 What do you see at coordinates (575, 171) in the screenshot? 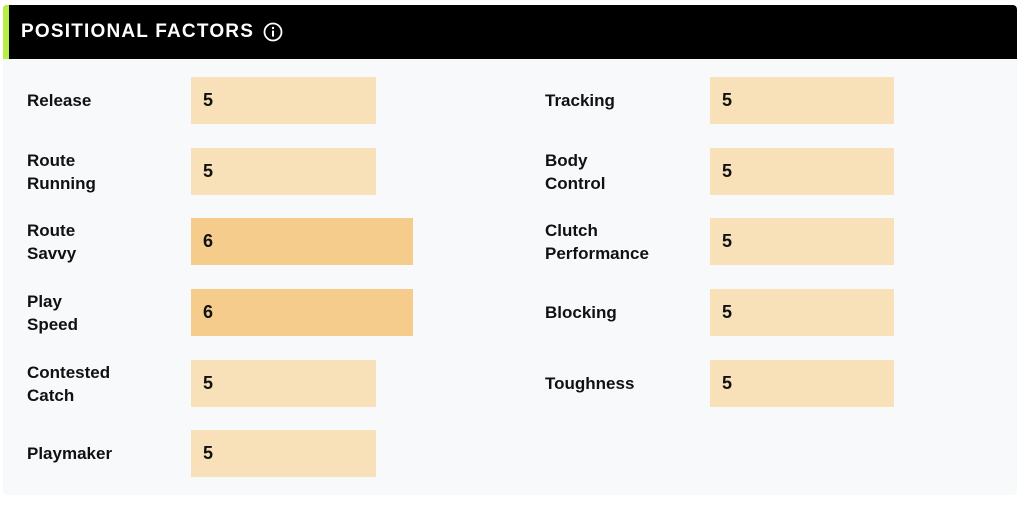
I see `factor-label: Body Control` at bounding box center [575, 171].